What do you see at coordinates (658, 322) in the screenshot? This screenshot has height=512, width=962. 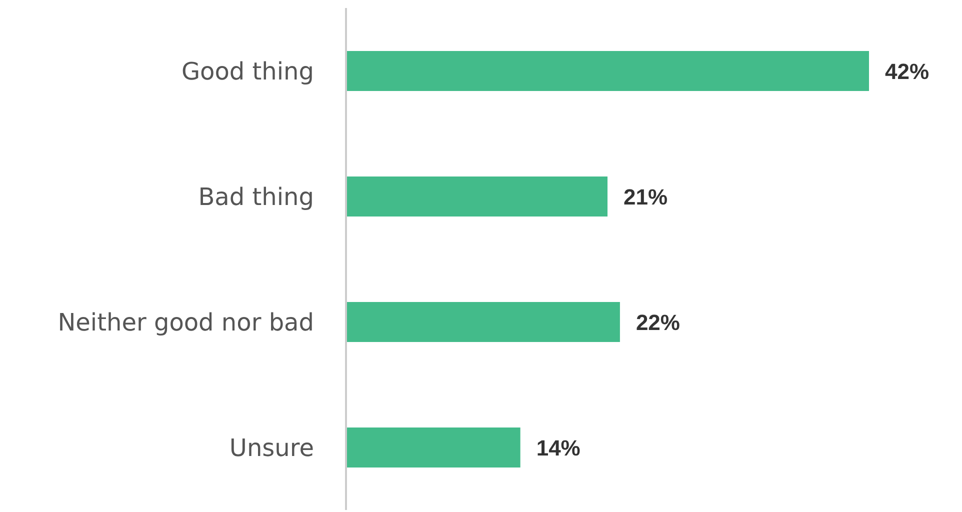 I see `data-label: 22%` at bounding box center [658, 322].